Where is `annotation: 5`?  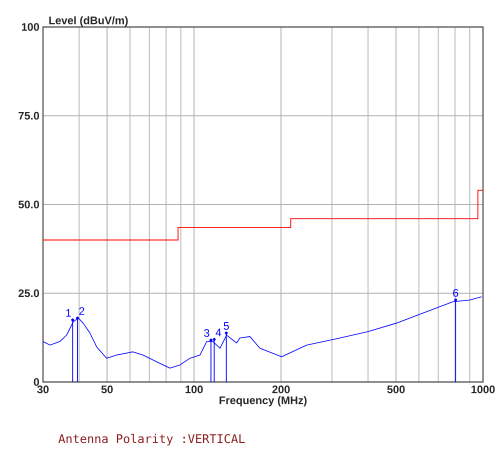 annotation: 5 is located at coordinates (226, 326).